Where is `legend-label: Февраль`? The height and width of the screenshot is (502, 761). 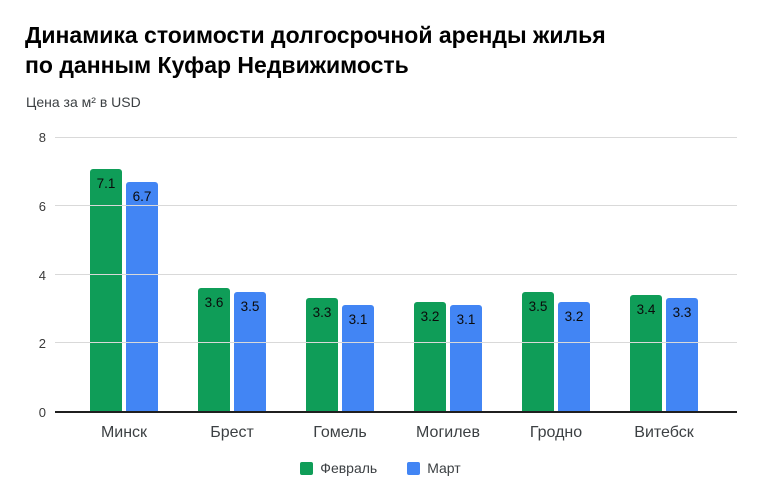
legend-label: Февраль is located at coordinates (349, 468).